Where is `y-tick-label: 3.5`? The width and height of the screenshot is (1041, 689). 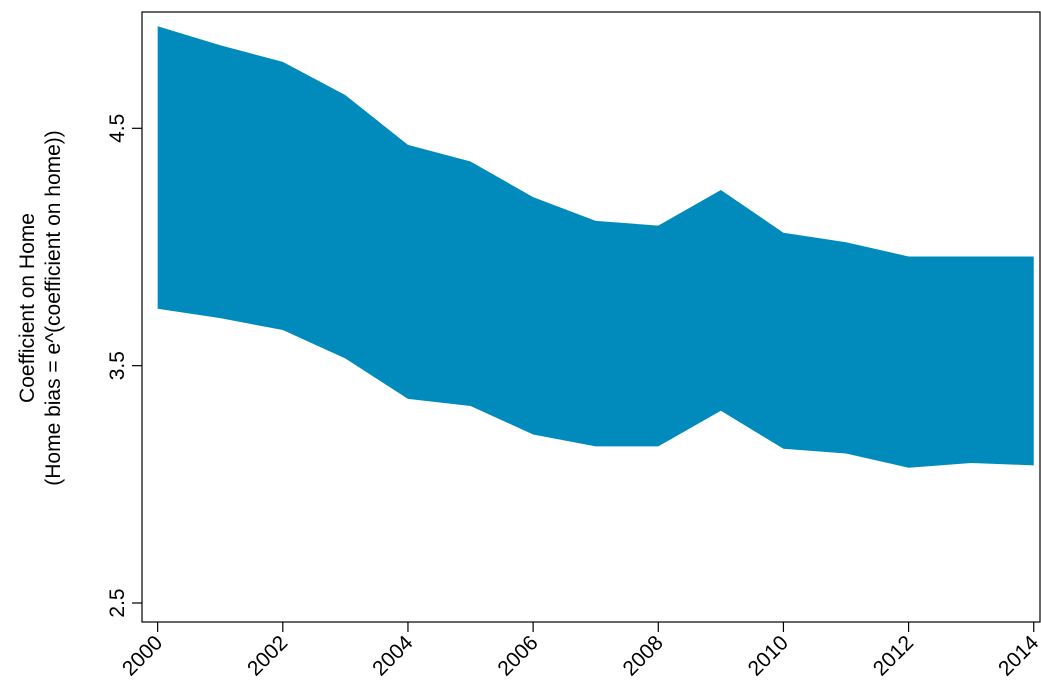 y-tick-label: 3.5 is located at coordinates (117, 365).